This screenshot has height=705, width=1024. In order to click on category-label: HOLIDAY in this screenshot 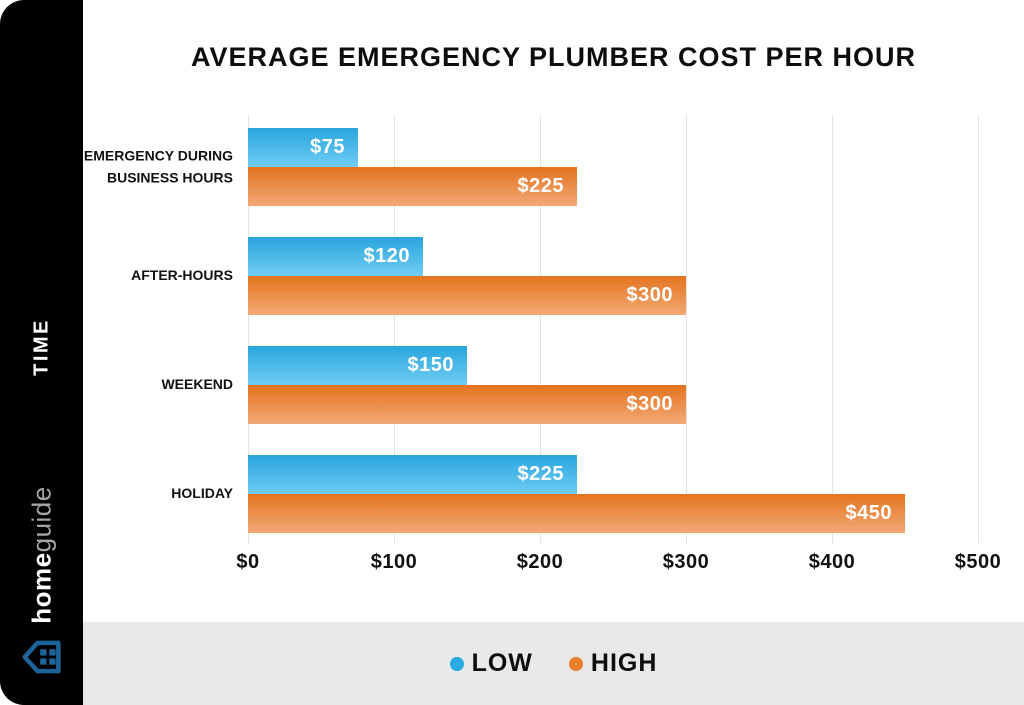, I will do `click(202, 493)`.